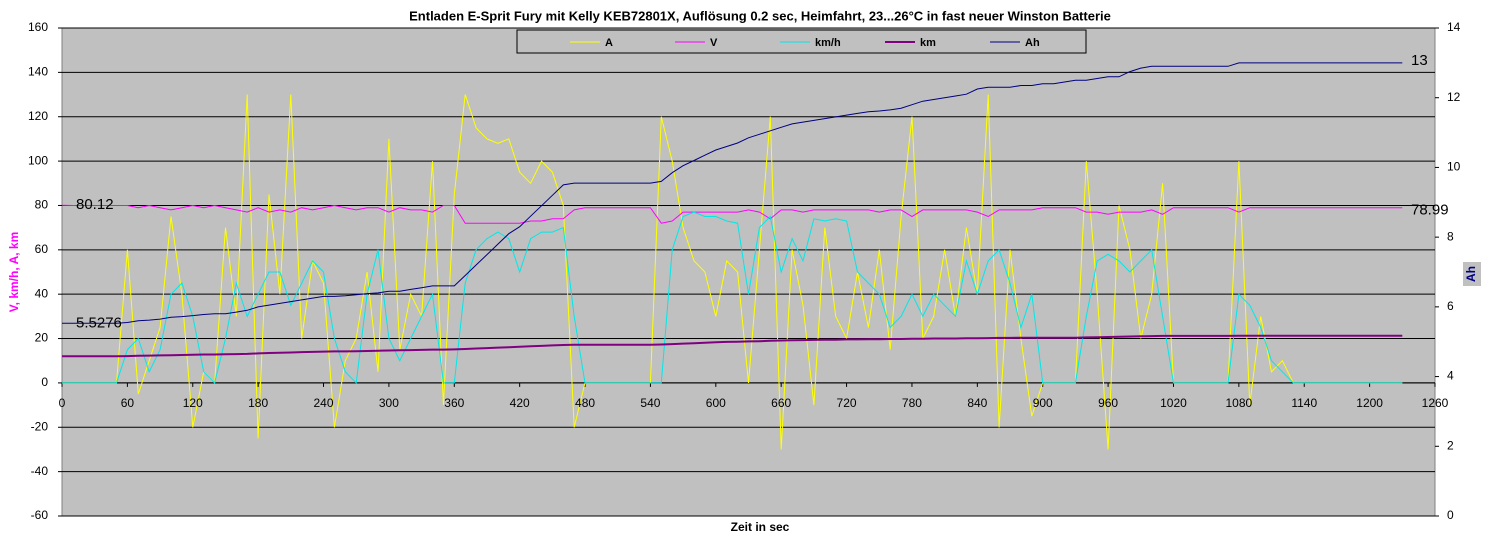  What do you see at coordinates (42, 293) in the screenshot?
I see `y-tick-label: 40` at bounding box center [42, 293].